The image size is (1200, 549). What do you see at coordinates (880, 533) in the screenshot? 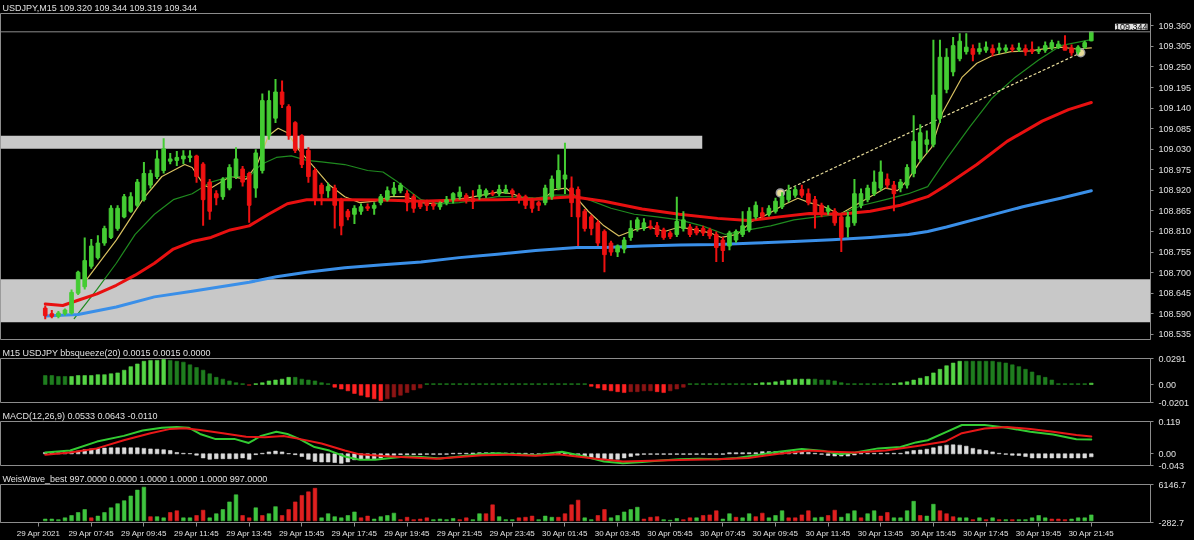
I see `x-tick-label: 30 Apr 13:45` at bounding box center [880, 533].